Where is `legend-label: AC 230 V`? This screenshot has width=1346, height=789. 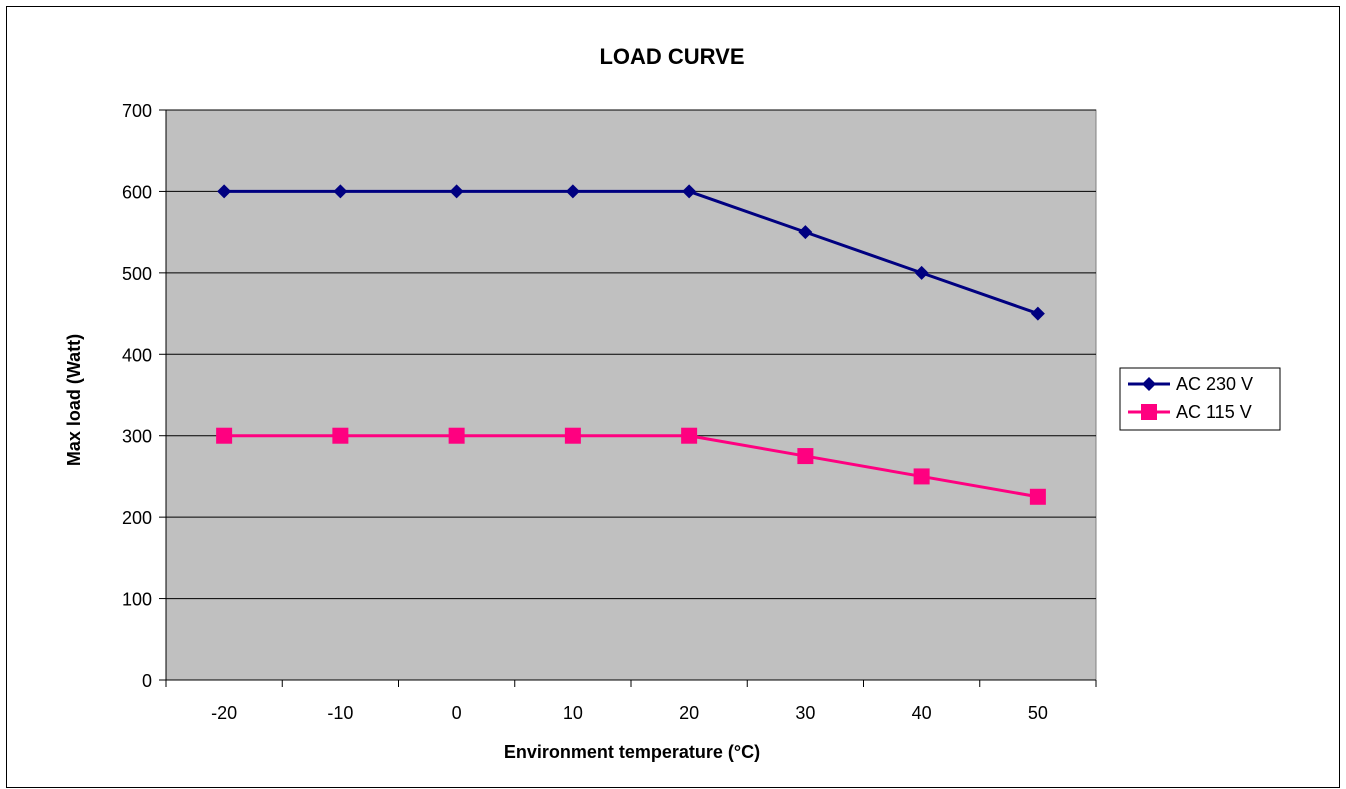
legend-label: AC 230 V is located at coordinates (1214, 384).